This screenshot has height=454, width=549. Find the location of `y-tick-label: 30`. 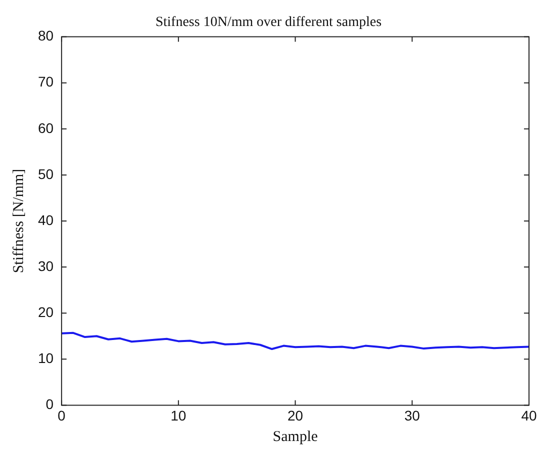

y-tick-label: 30 is located at coordinates (46, 266).